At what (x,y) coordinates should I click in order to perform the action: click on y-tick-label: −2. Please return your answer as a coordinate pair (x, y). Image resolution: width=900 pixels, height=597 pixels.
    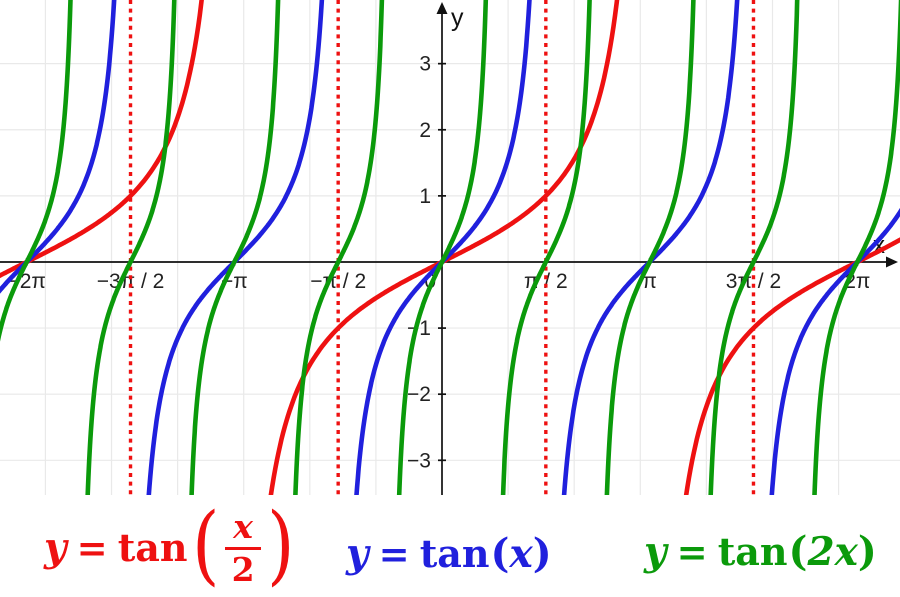
    Looking at the image, I should click on (419, 394).